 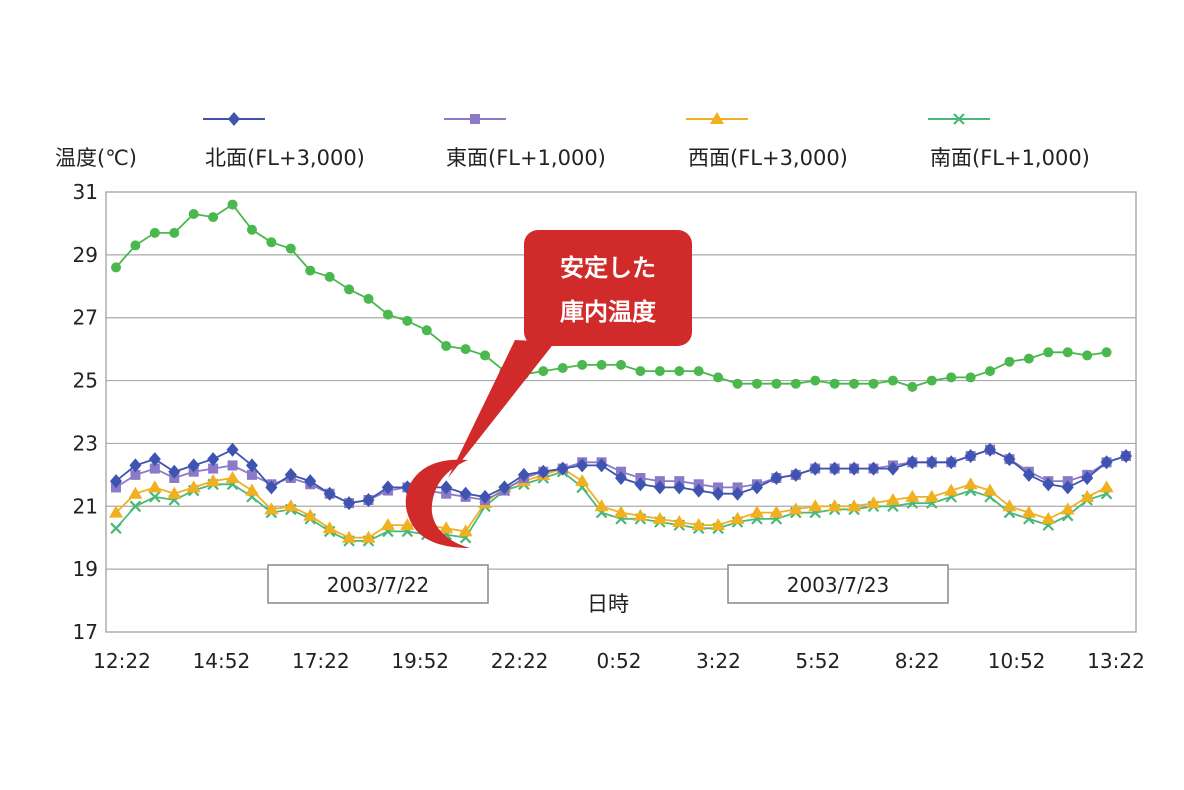 I want to click on legend-label-3: 南面(FL+1,000), so click(x=1010, y=158).